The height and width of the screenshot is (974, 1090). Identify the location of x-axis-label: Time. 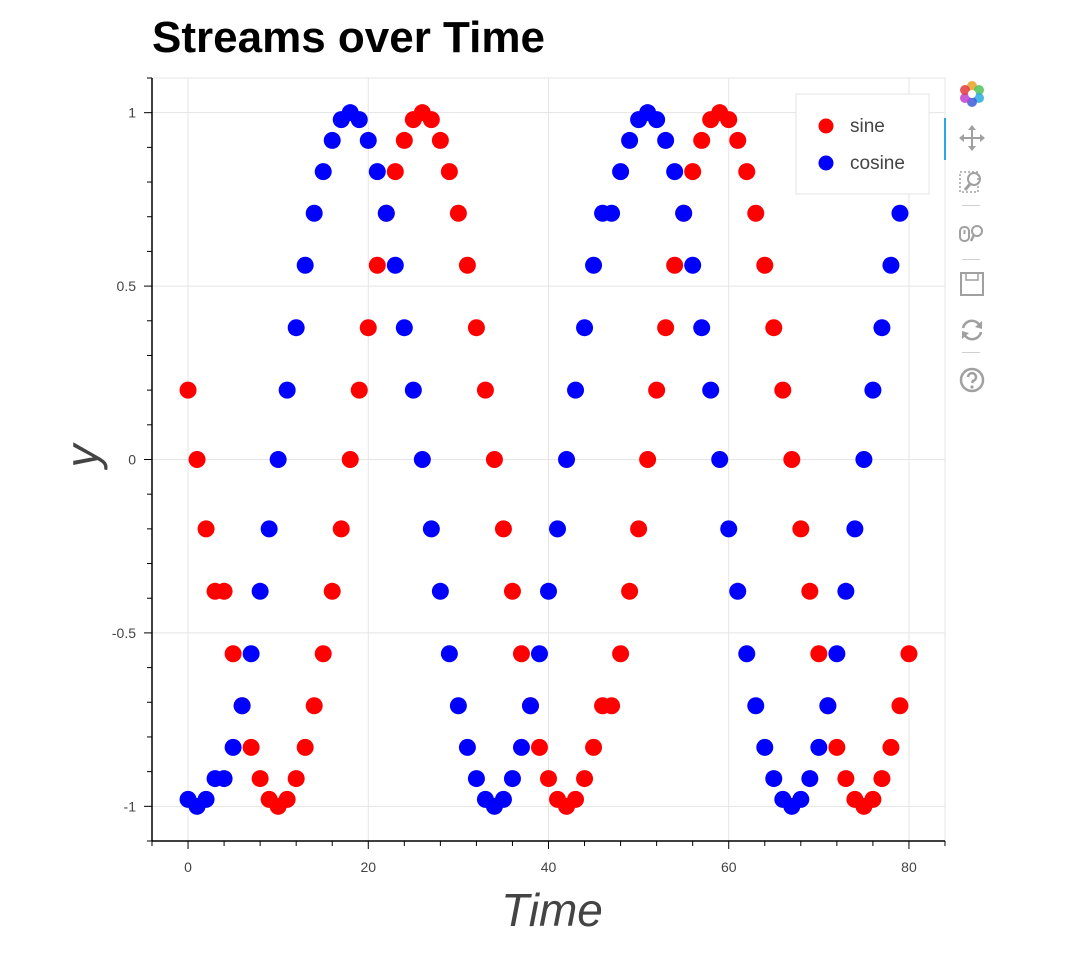
(552, 910).